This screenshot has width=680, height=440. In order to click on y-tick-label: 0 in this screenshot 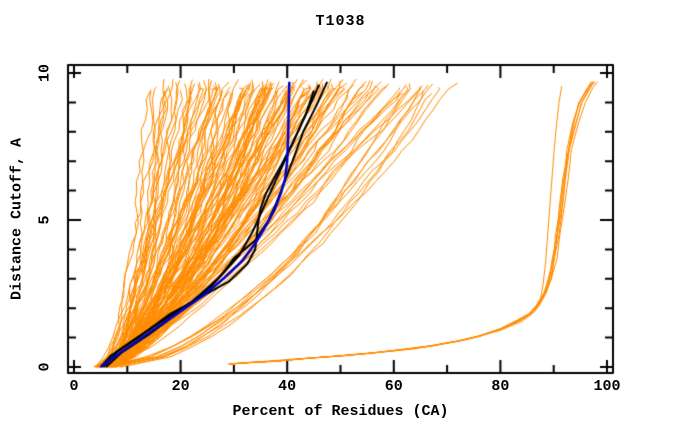, I will do `click(45, 367)`.